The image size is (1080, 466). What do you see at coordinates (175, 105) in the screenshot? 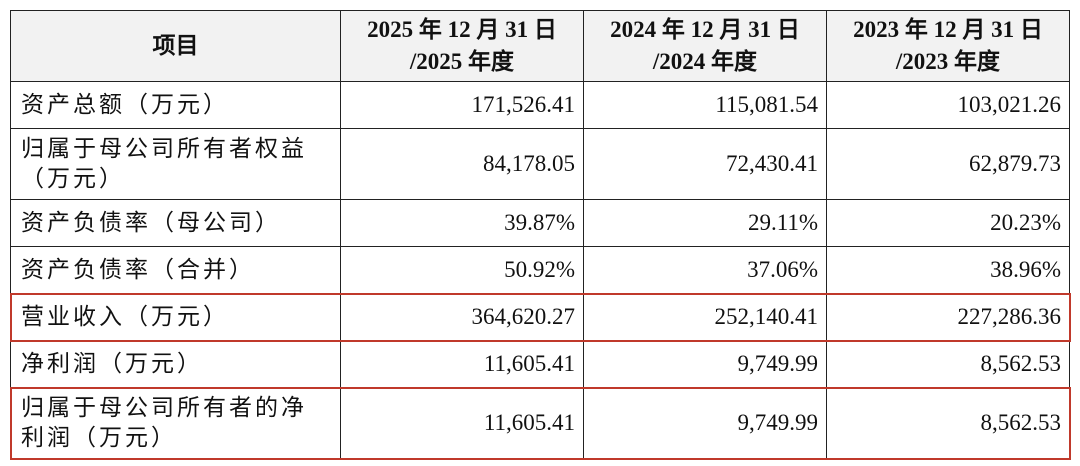
I see `row-label: 资产总额（万元）` at bounding box center [175, 105].